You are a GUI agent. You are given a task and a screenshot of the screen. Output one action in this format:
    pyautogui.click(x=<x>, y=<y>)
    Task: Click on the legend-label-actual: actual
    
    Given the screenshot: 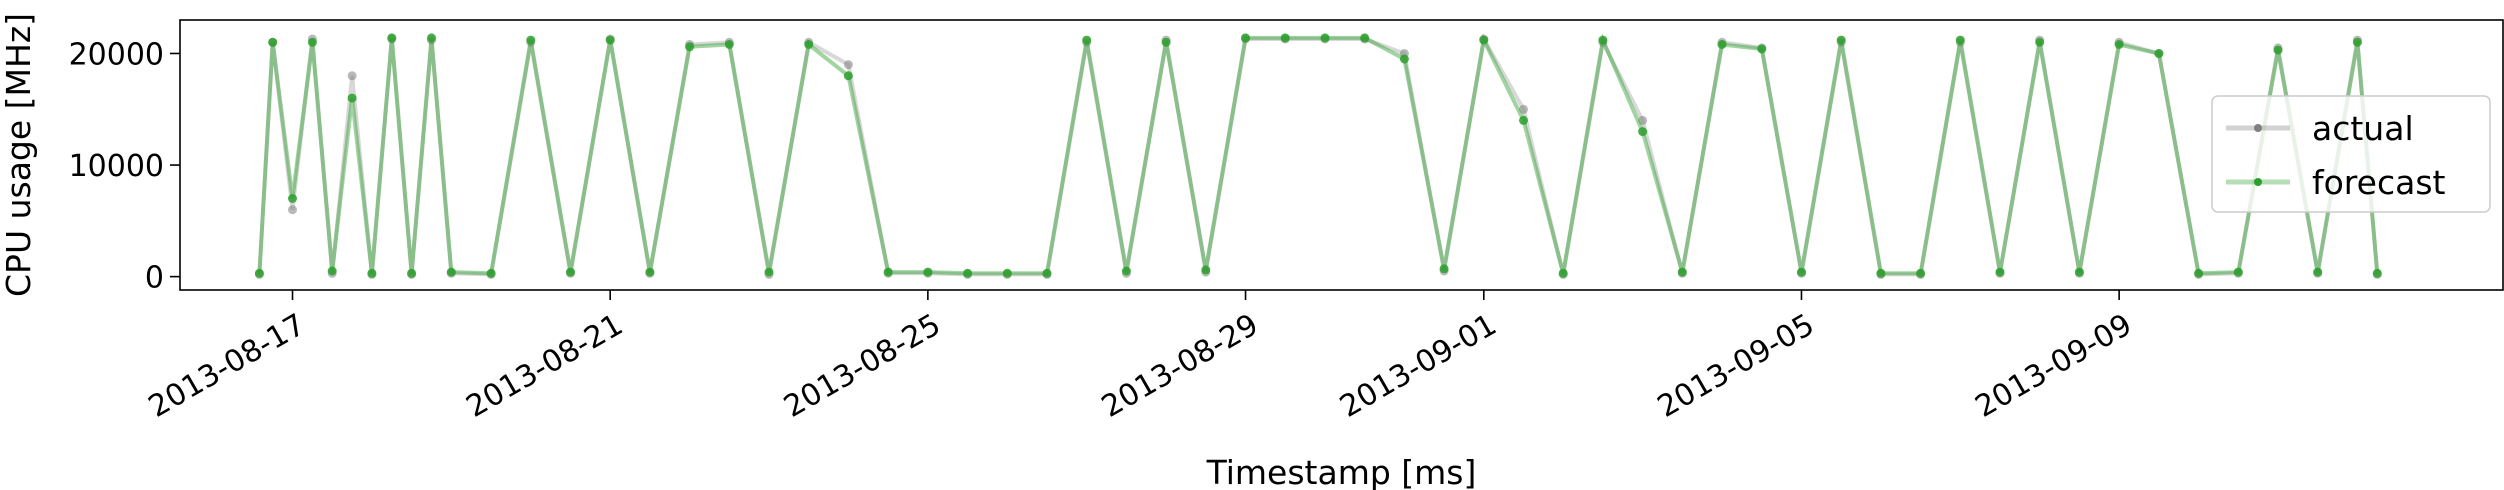 What is the action you would take?
    pyautogui.click(x=2363, y=128)
    